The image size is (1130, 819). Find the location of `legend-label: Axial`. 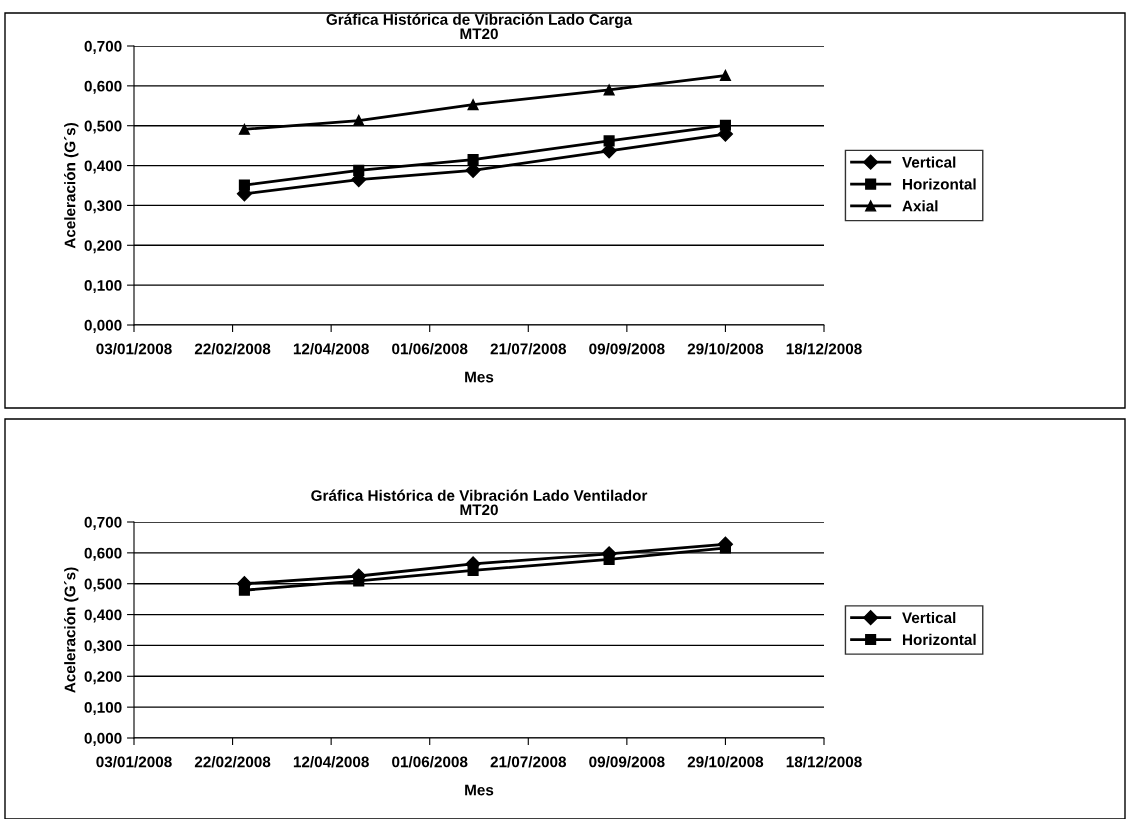

legend-label: Axial is located at coordinates (920, 206).